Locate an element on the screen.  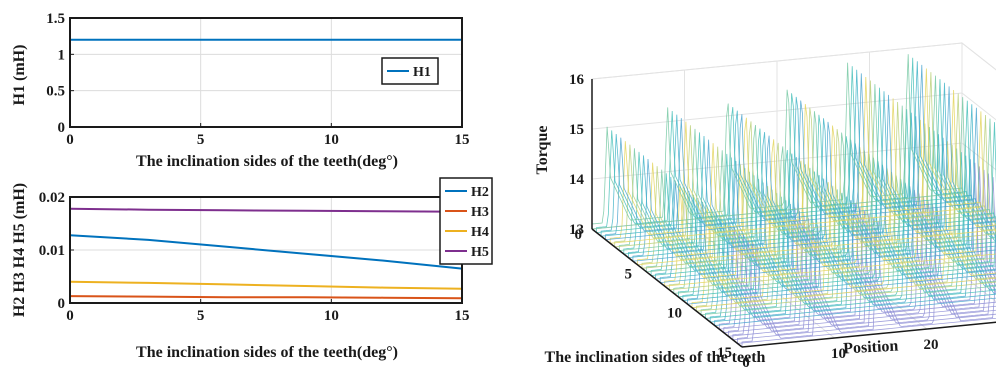
h1-ytick-3: 1.5 is located at coordinates (55, 19).